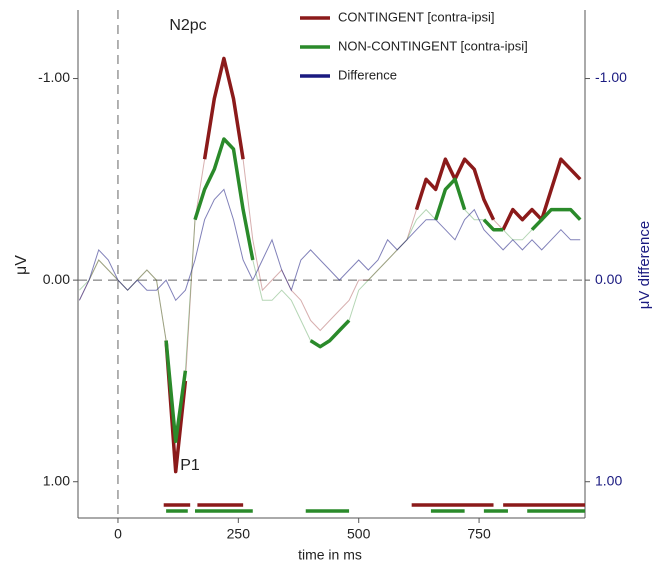 This screenshot has width=657, height=568. Describe the element at coordinates (479, 534) in the screenshot. I see `x-tick-label: 750` at that location.